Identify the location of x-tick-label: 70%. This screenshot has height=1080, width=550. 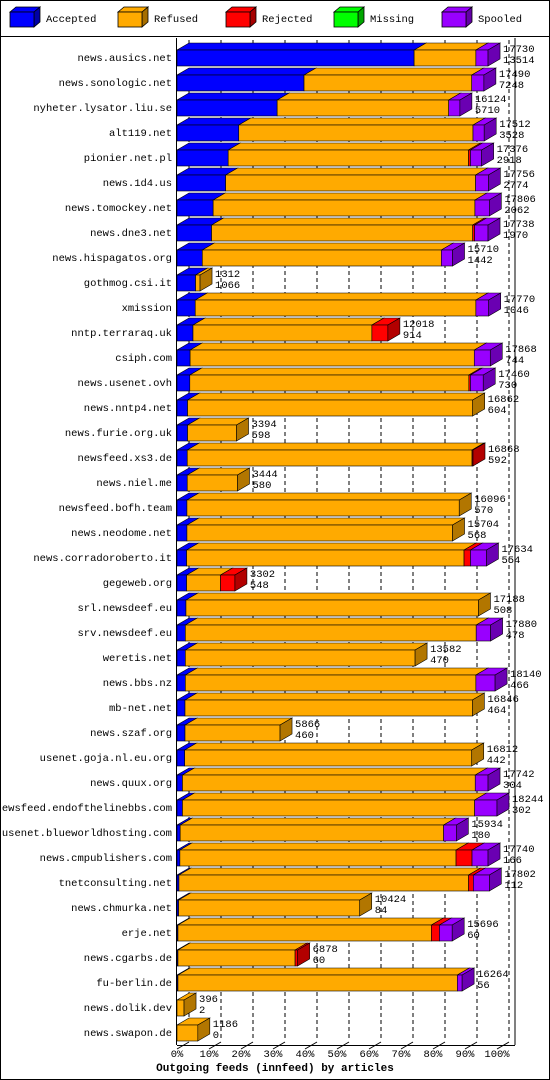
(402, 1055).